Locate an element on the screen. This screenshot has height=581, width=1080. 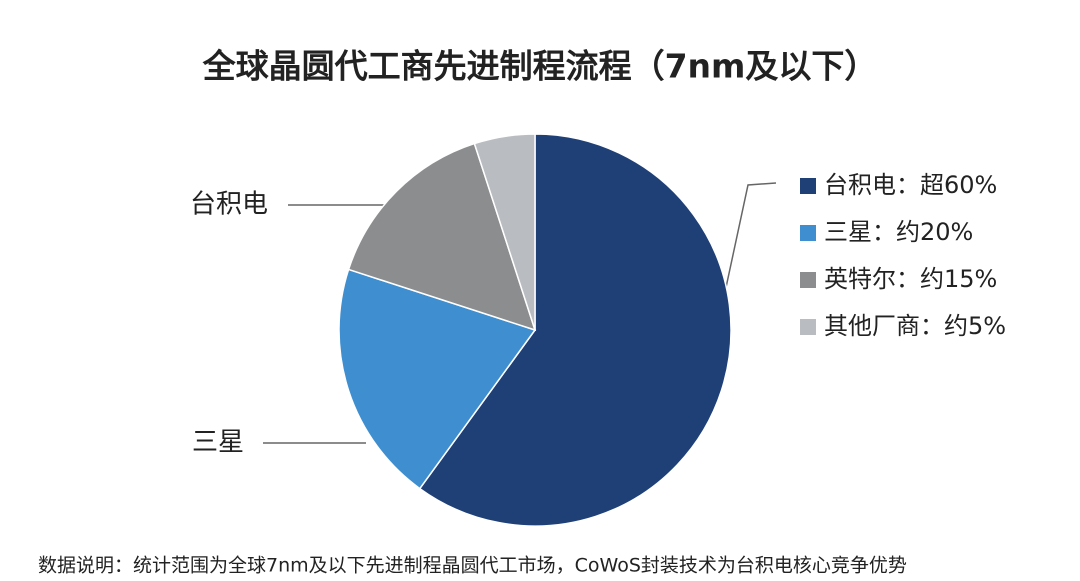
legend-label: 其他厂商：约5% is located at coordinates (915, 326).